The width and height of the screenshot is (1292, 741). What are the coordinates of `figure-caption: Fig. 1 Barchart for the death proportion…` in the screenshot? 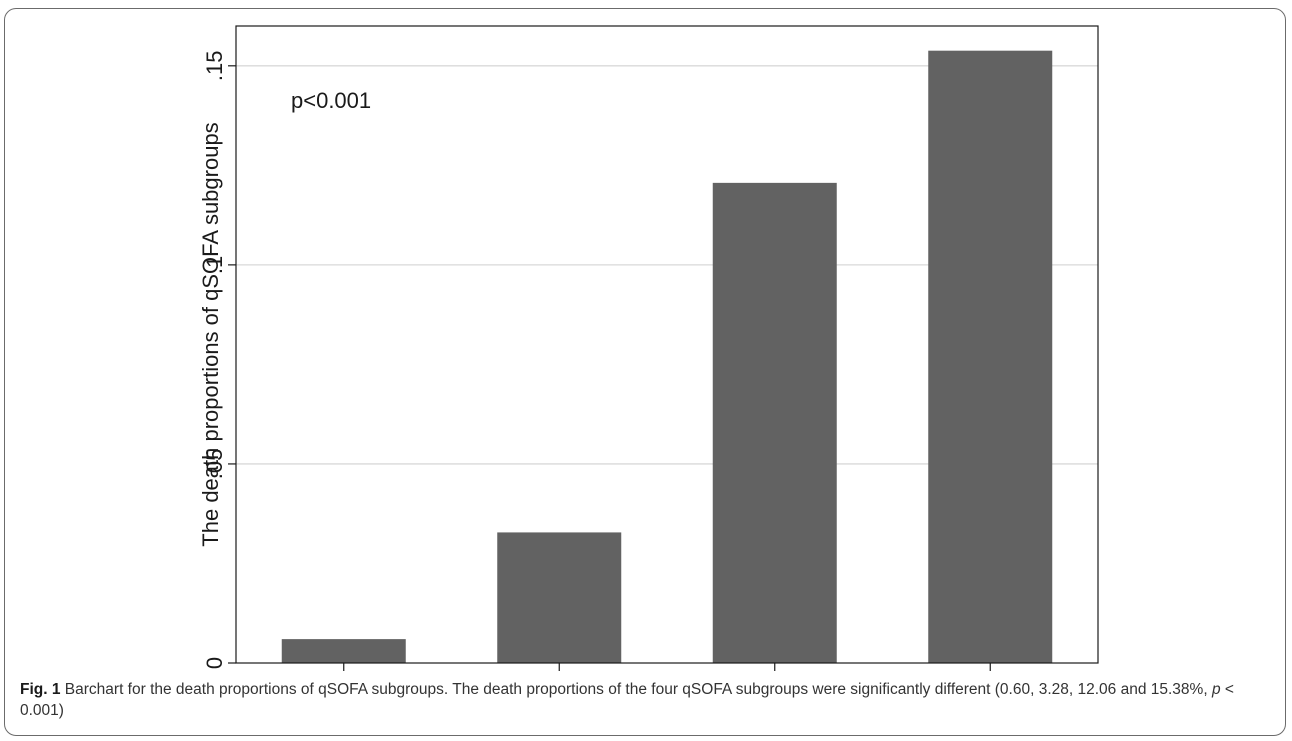 It's located at (645, 700).